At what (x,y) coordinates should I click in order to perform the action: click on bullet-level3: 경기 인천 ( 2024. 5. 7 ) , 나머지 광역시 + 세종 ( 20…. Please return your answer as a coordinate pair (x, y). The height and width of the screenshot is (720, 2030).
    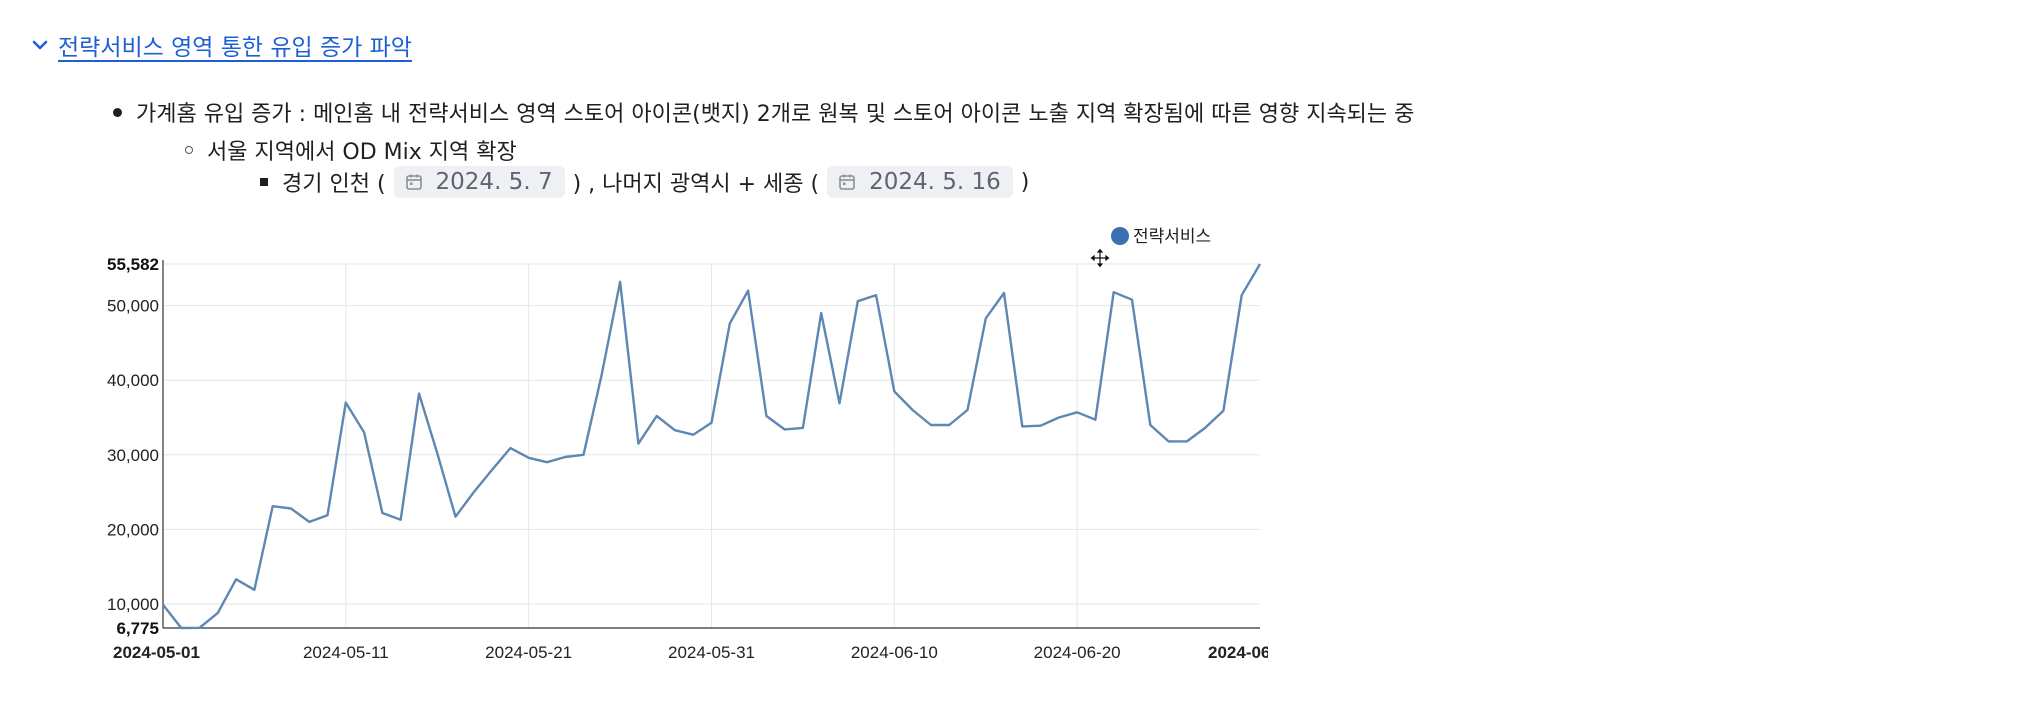
    Looking at the image, I should click on (644, 182).